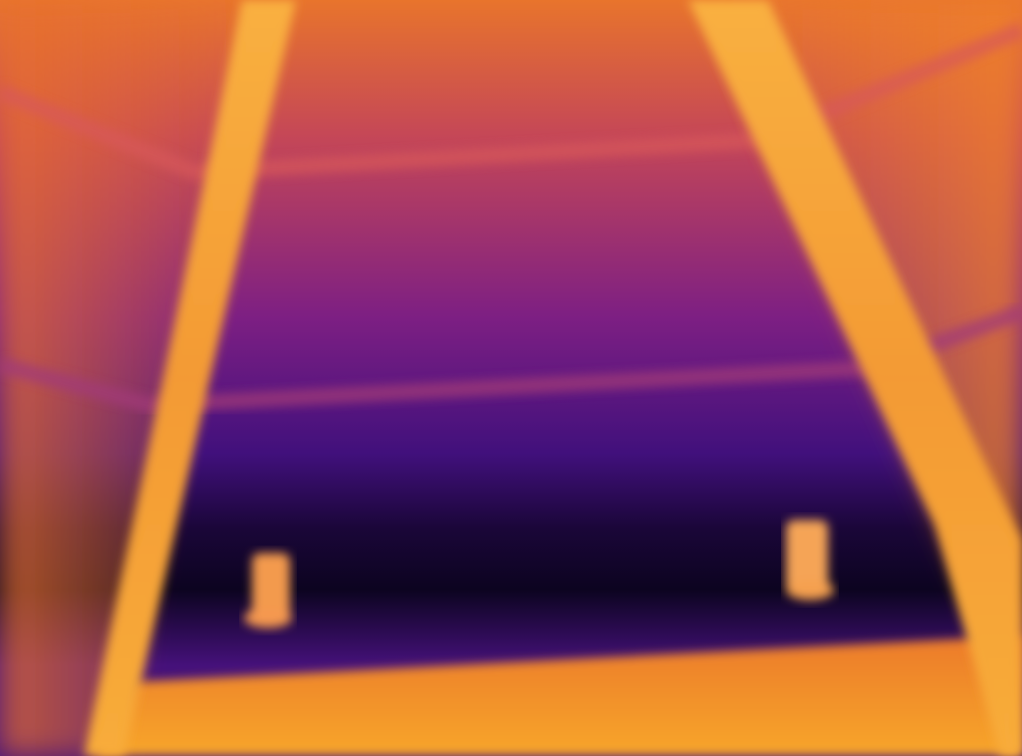 This screenshot has height=756, width=1022. I want to click on floor, so click(558, 696).